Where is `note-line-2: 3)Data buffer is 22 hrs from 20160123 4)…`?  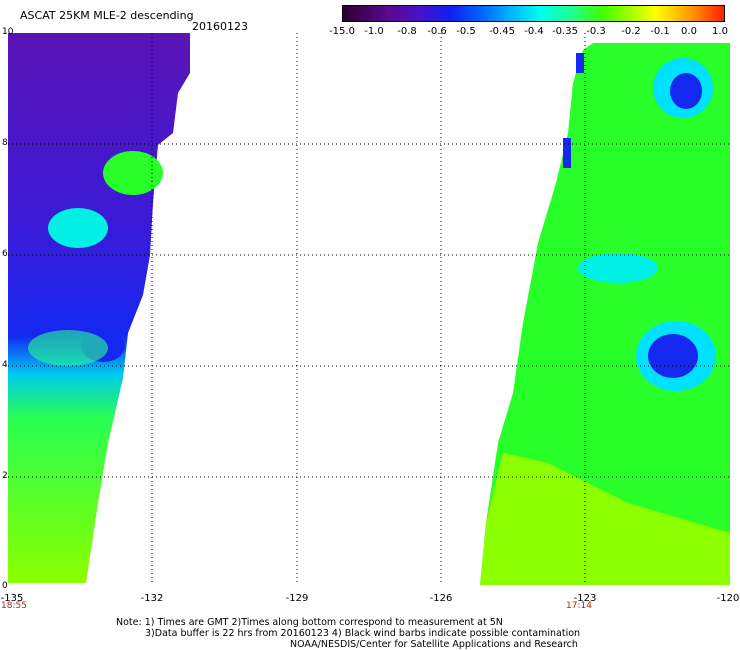 note-line-2: 3)Data buffer is 22 hrs from 20160123 4)… is located at coordinates (363, 633).